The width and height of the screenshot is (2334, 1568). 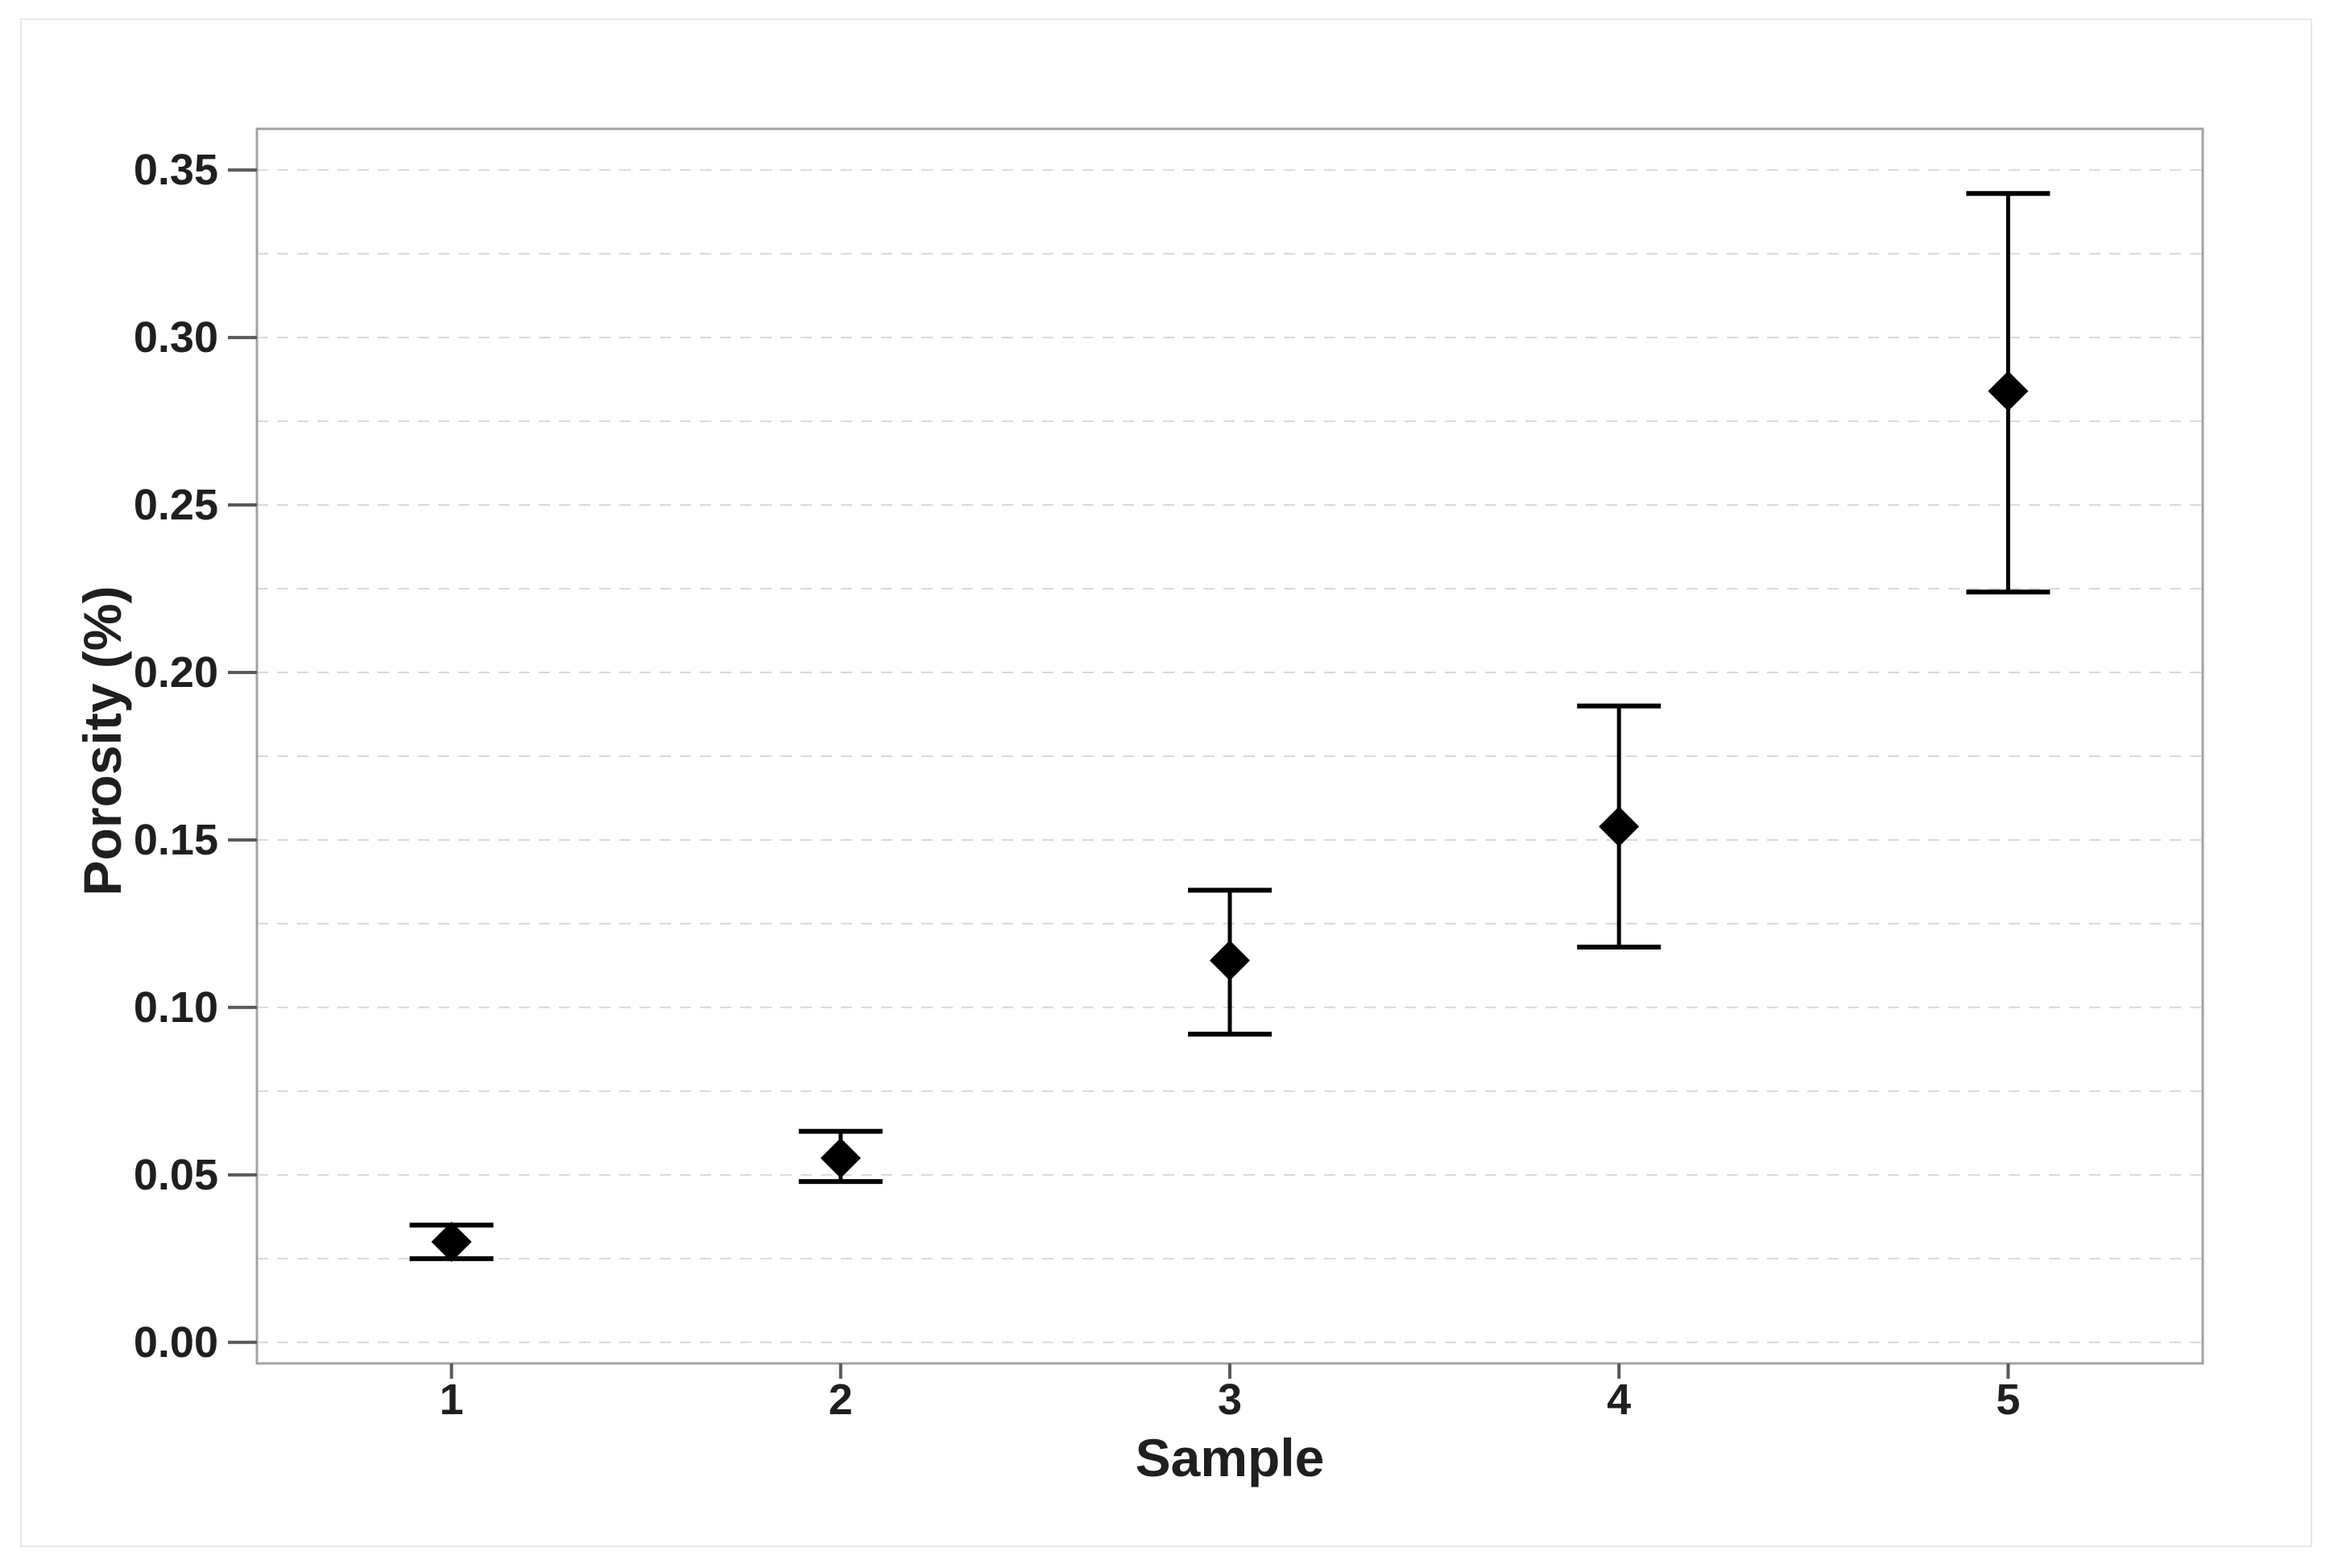 I want to click on y-axis-tick-label: 0.25, so click(x=176, y=505).